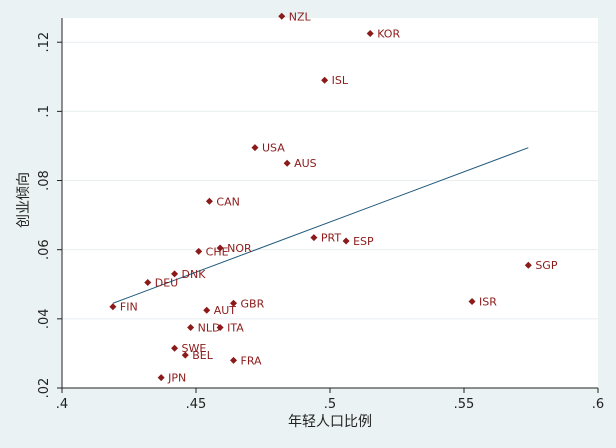  What do you see at coordinates (44, 180) in the screenshot?
I see `y-tick-label: .08` at bounding box center [44, 180].